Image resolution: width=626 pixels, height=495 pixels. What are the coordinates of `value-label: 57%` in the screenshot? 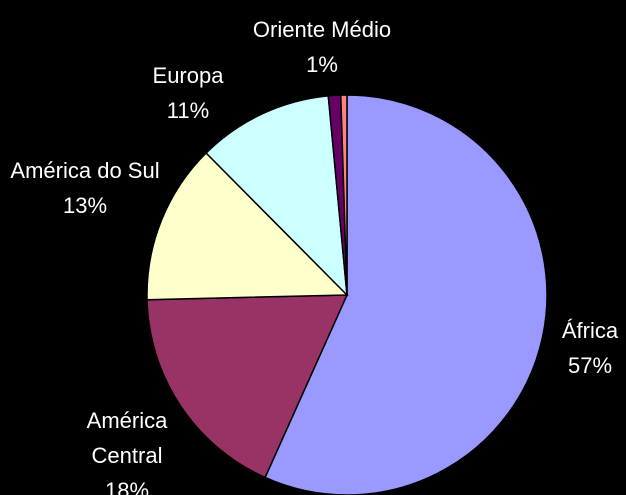 It's located at (590, 365).